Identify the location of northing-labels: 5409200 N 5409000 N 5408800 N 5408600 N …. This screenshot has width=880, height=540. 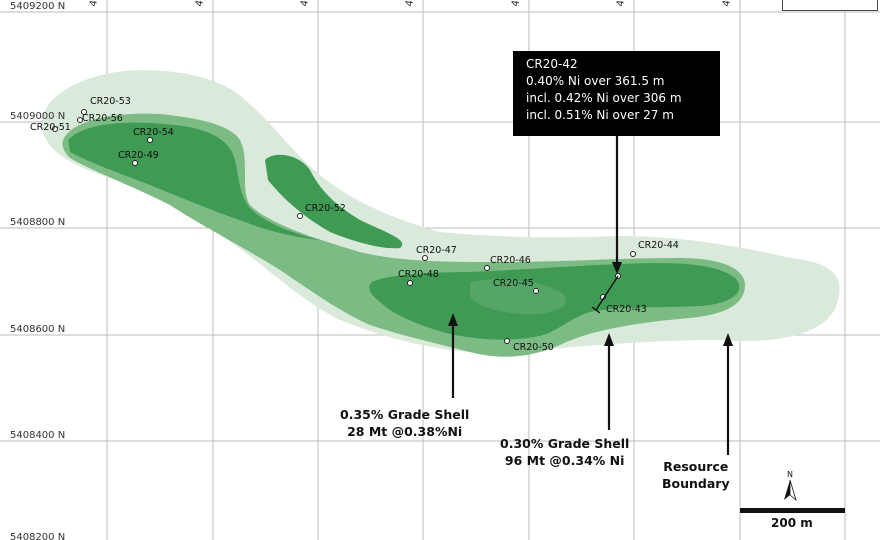
(37, 270).